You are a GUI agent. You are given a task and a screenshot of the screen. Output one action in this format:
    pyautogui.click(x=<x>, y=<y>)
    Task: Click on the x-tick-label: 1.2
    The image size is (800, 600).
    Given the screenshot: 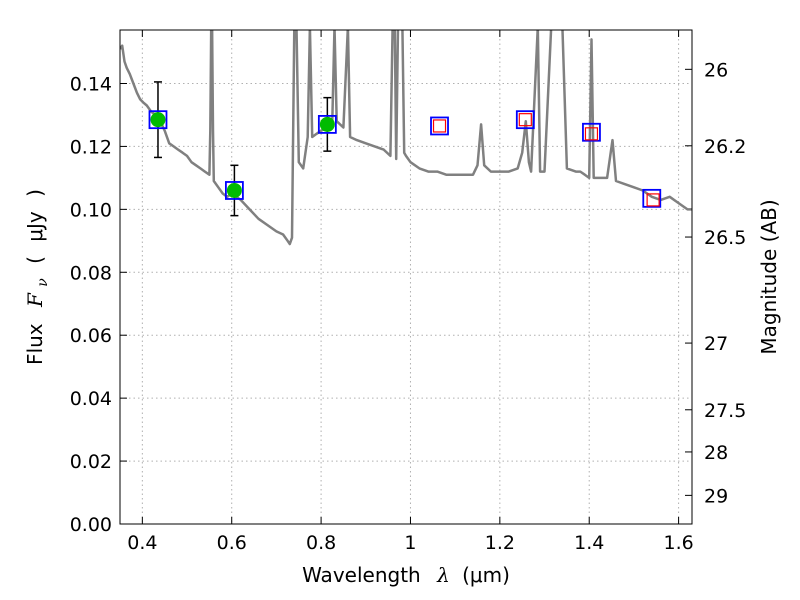 What is the action you would take?
    pyautogui.click(x=500, y=543)
    